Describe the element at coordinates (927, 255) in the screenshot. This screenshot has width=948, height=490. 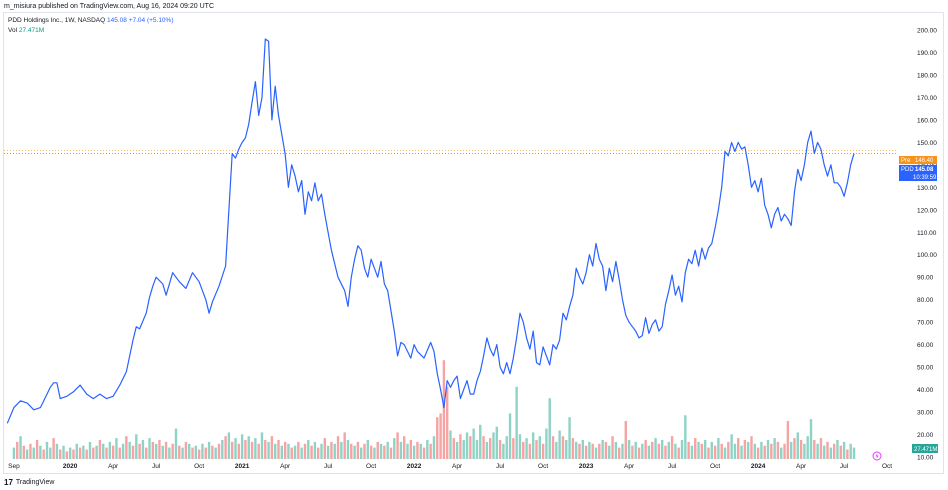
I see `y-tick-label: 100.00` at that location.